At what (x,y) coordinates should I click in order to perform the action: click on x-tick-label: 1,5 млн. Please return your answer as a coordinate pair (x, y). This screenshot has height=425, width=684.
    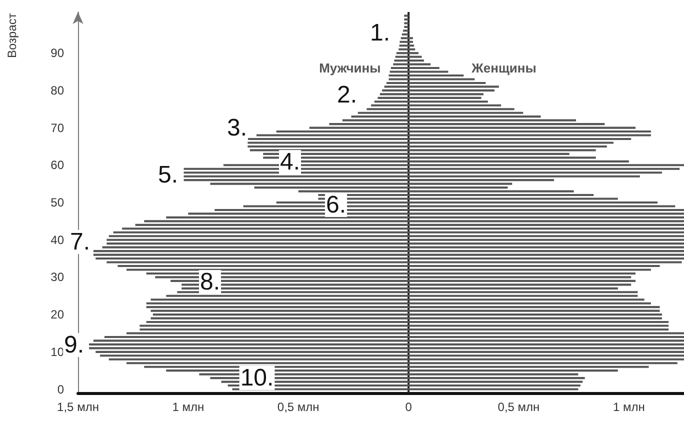
    Looking at the image, I should click on (78, 407).